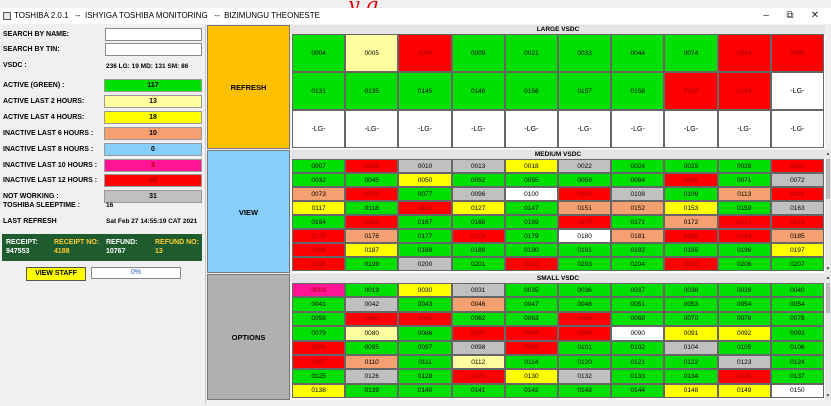 The height and width of the screenshot is (406, 831). What do you see at coordinates (638, 347) in the screenshot?
I see `small-device-cell: 0102` at bounding box center [638, 347].